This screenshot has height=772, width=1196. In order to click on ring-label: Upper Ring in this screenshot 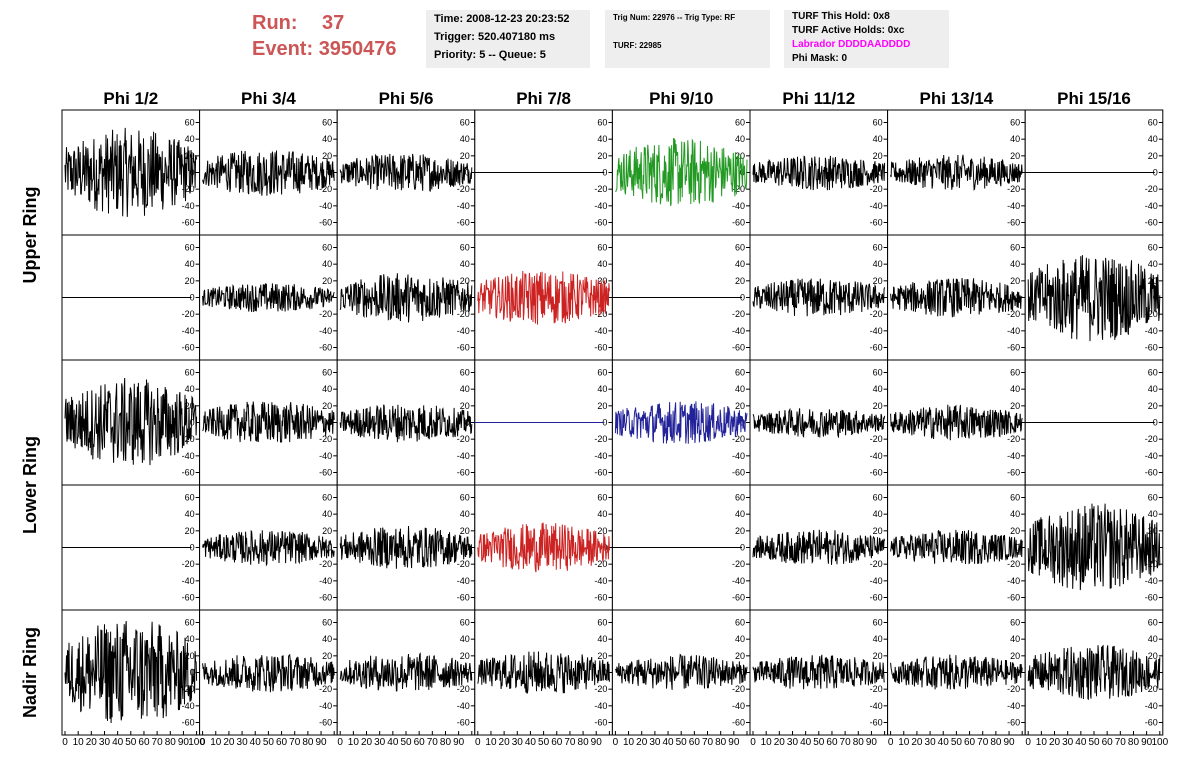, I will do `click(30, 235)`.